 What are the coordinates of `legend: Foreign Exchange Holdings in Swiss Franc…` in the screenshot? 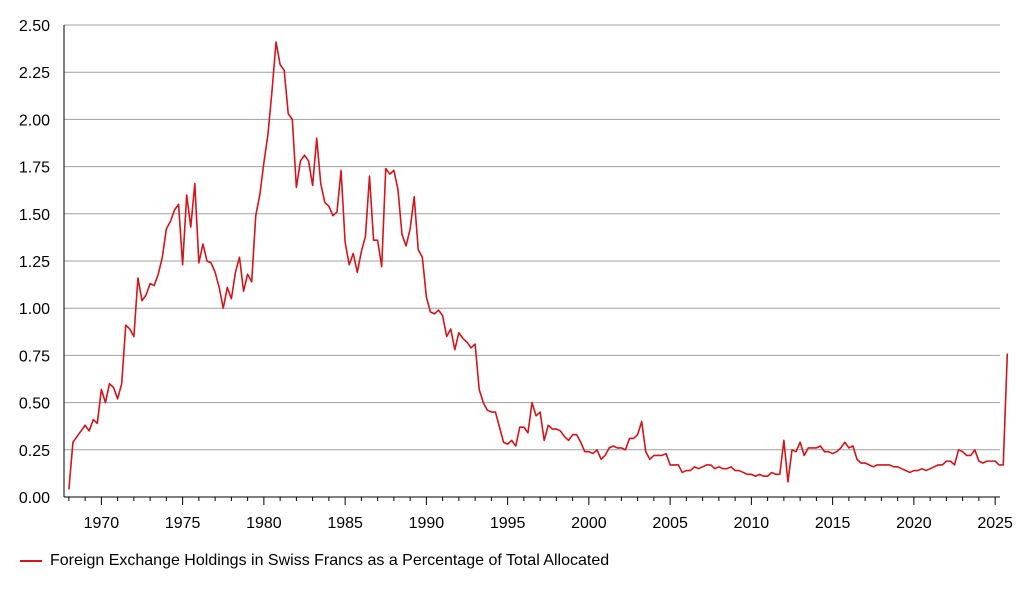 It's located at (314, 561).